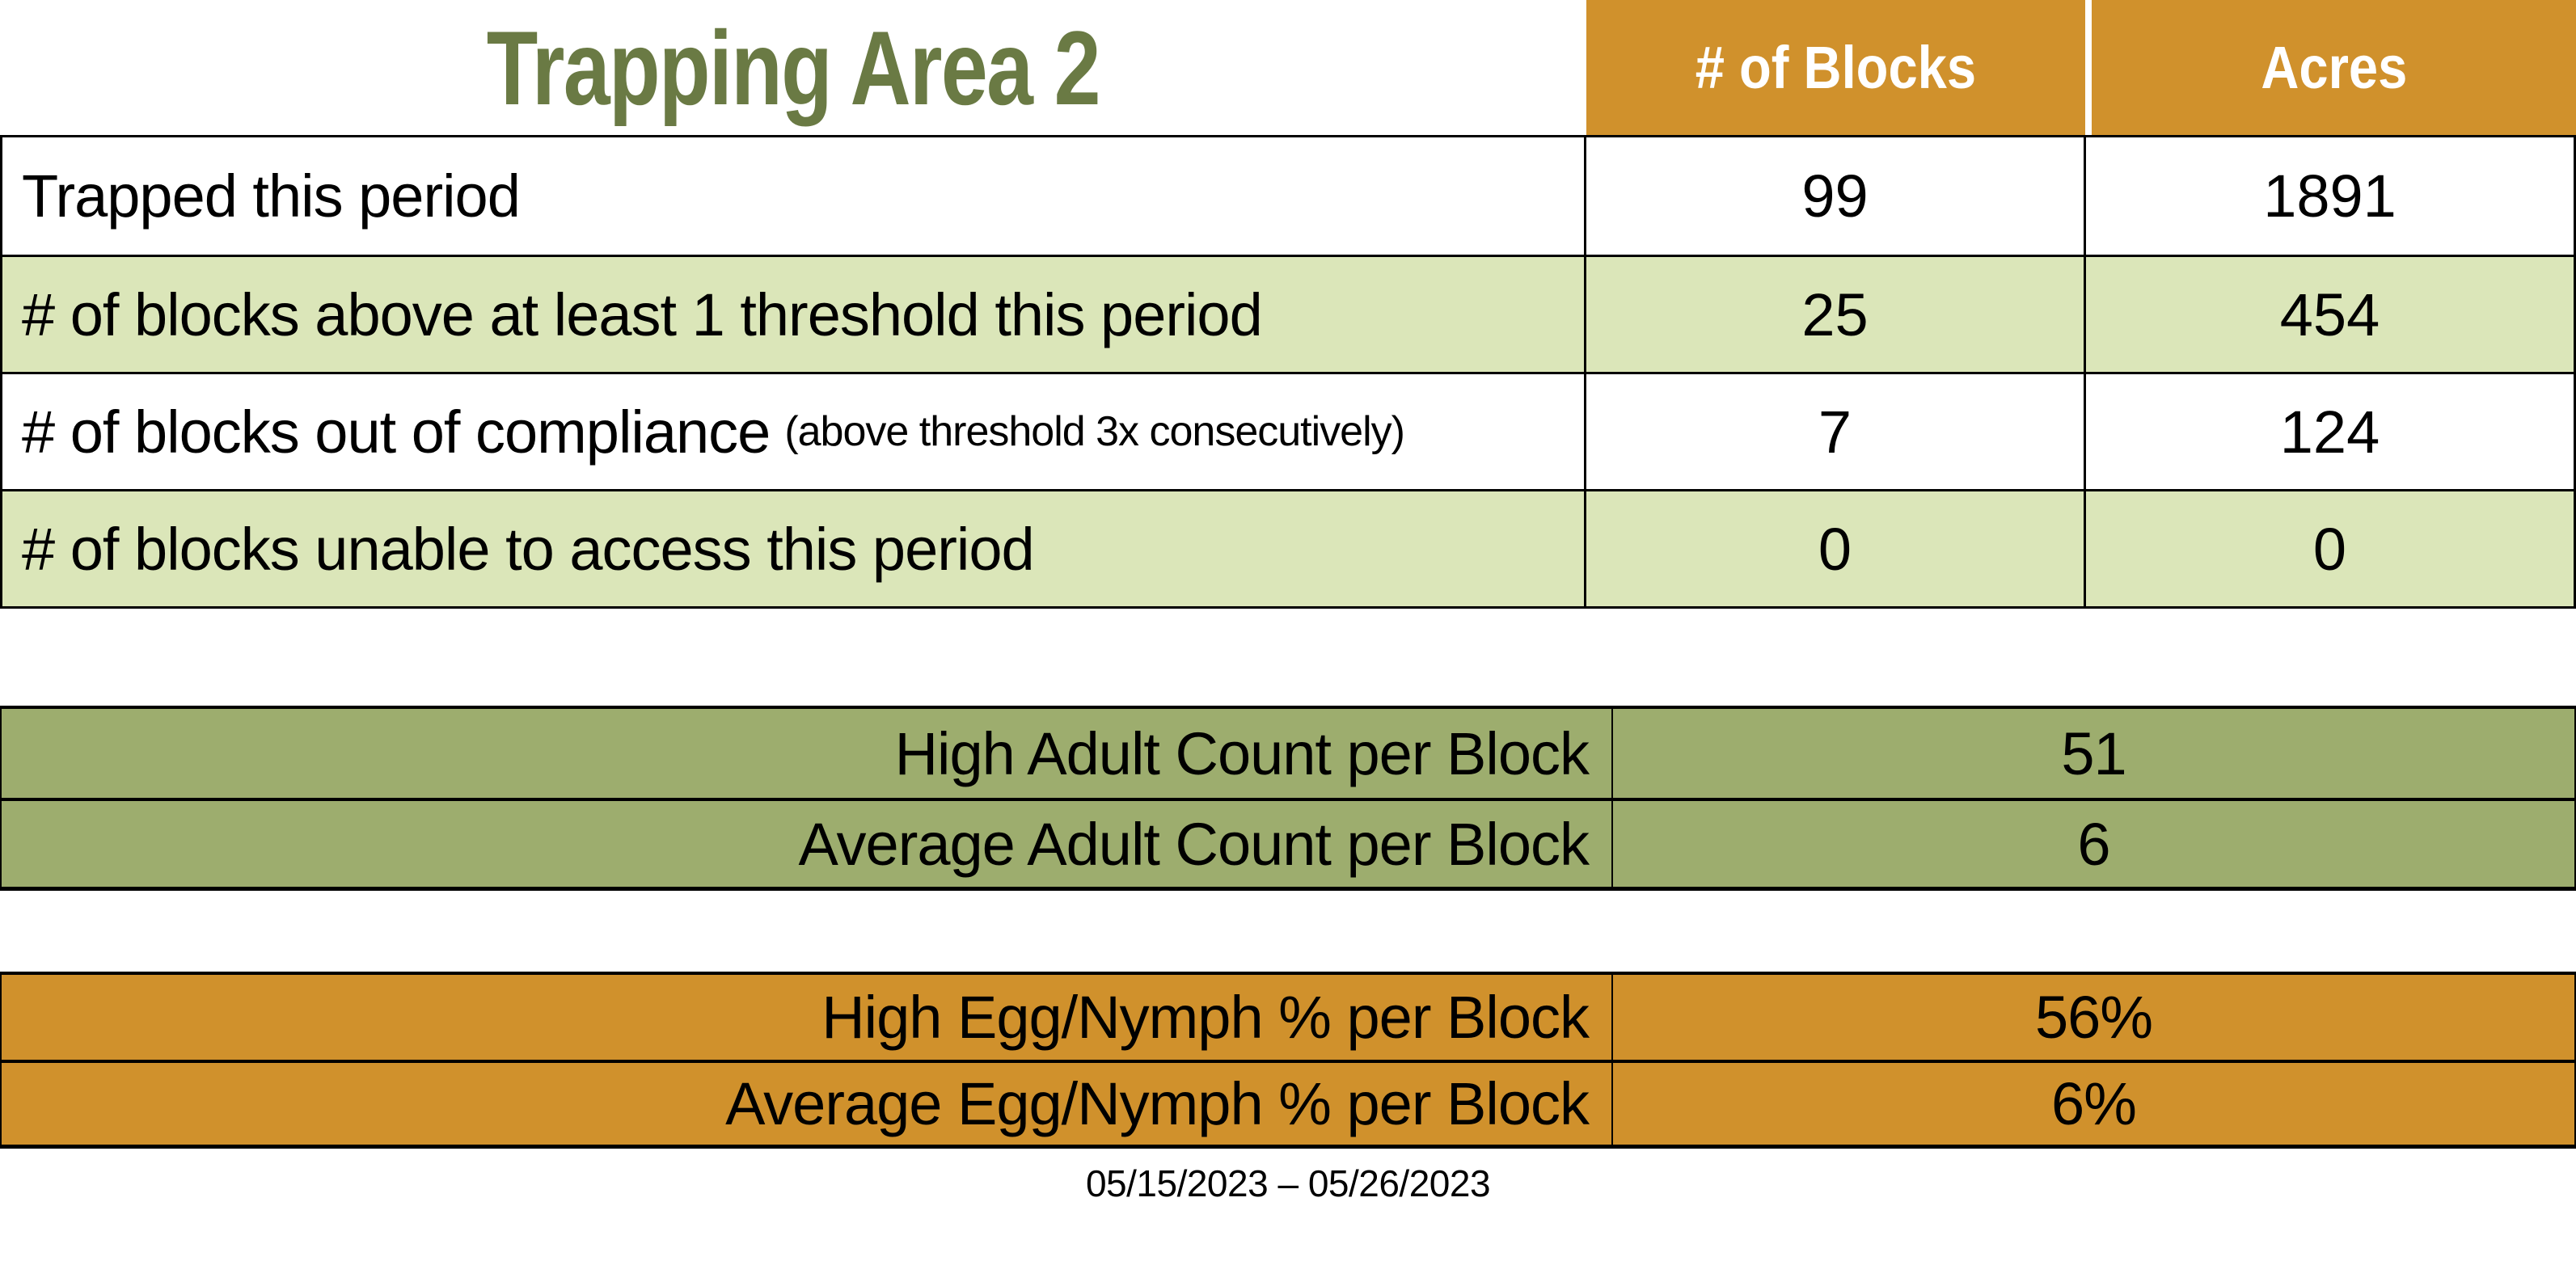 The height and width of the screenshot is (1282, 2576). What do you see at coordinates (1242, 753) in the screenshot?
I see `metric-label: High Adult Count per Block` at bounding box center [1242, 753].